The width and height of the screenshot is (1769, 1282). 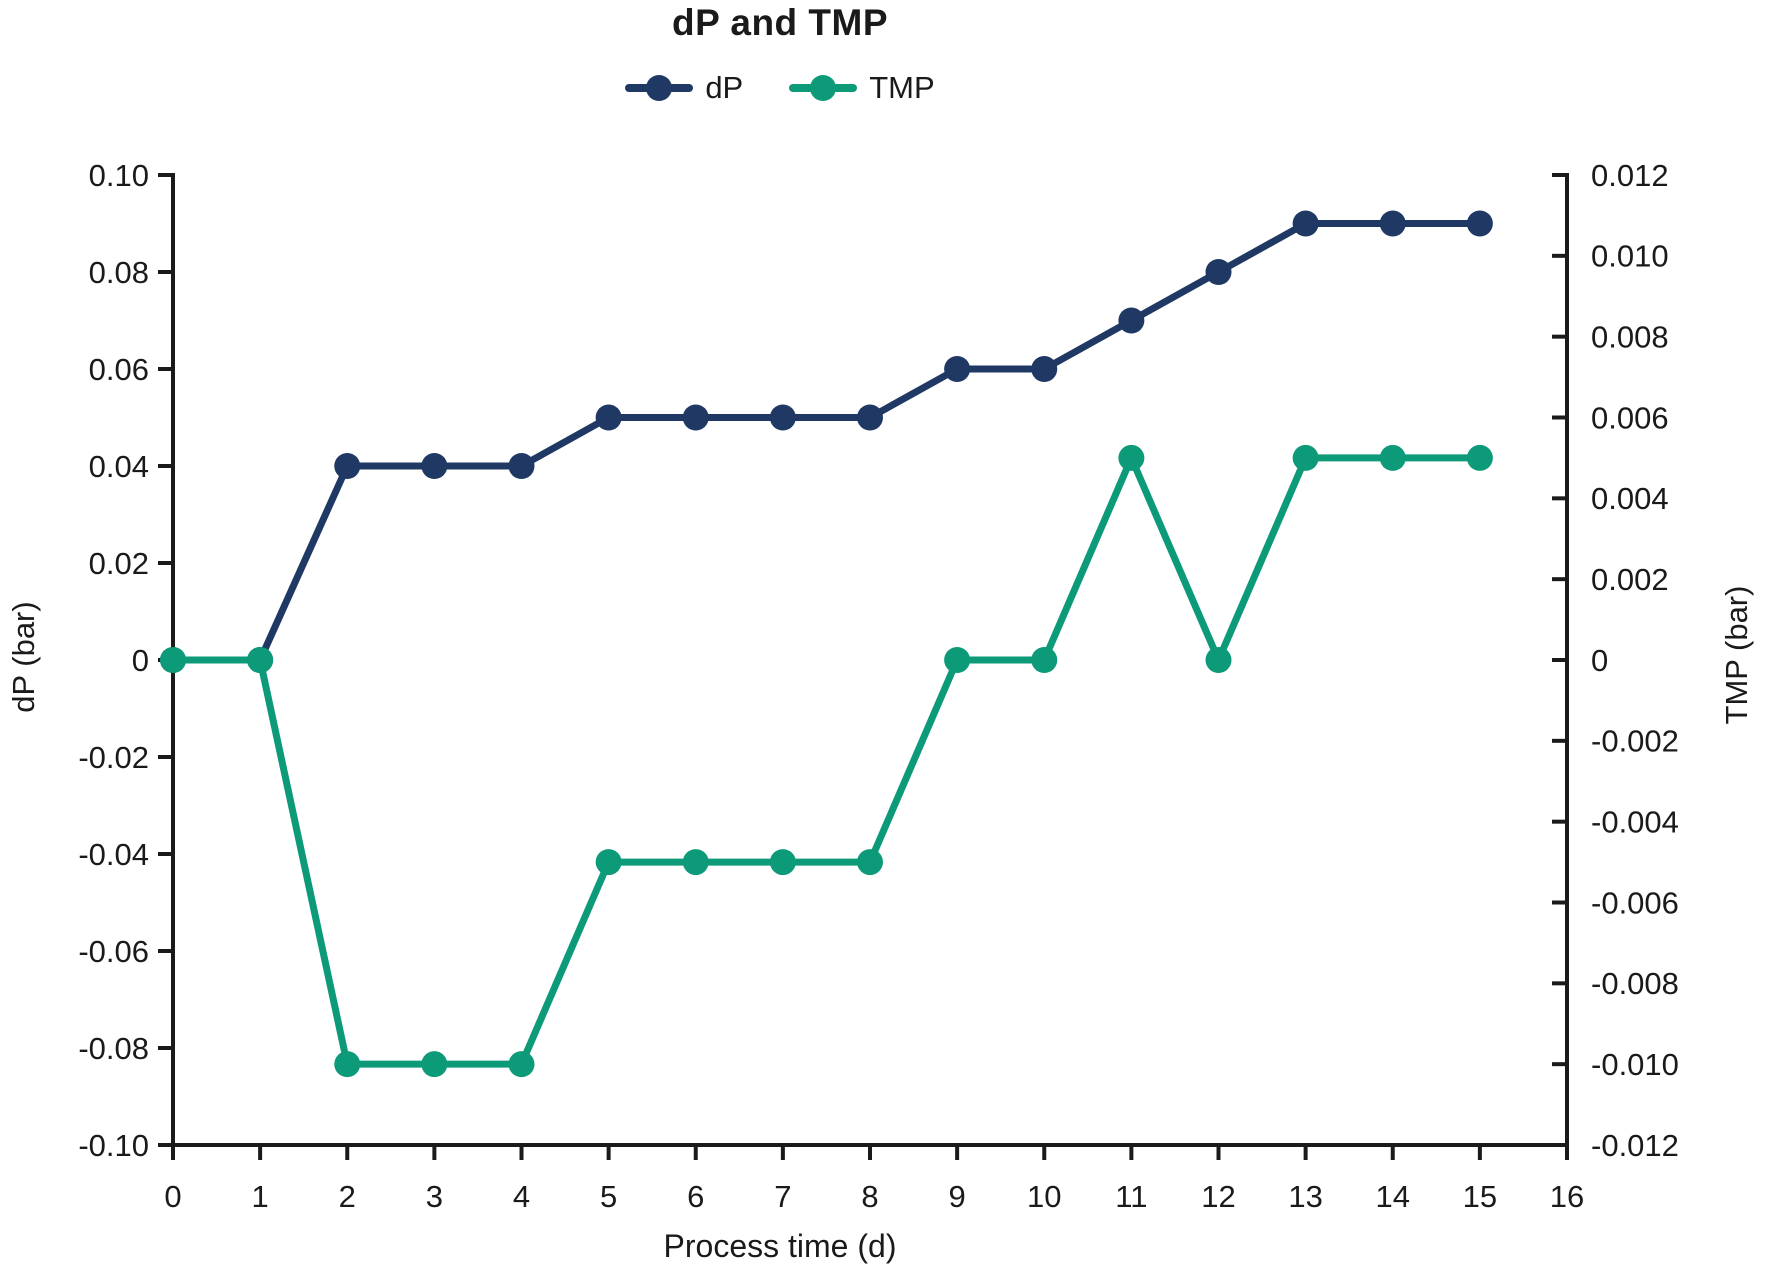 What do you see at coordinates (1393, 1196) in the screenshot?
I see `x-tick-label: 14` at bounding box center [1393, 1196].